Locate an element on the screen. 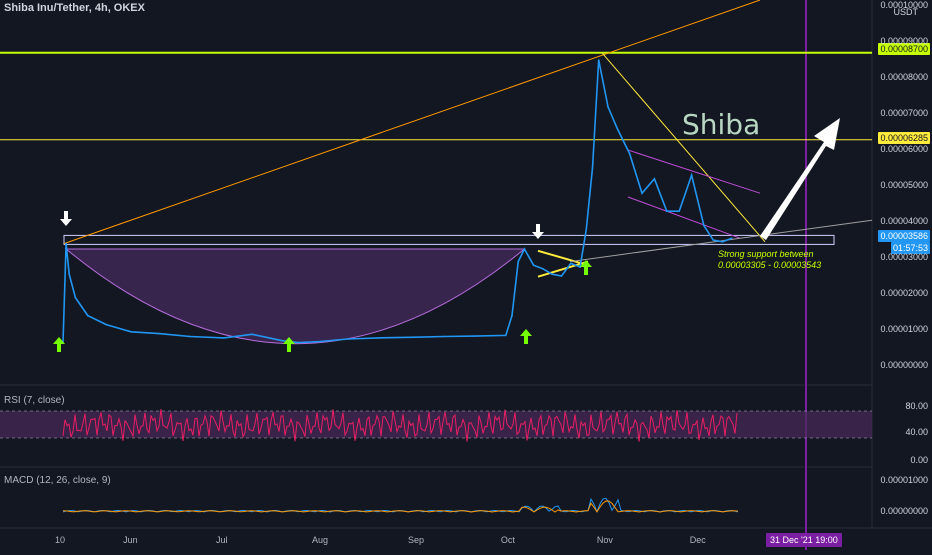 This screenshot has width=932, height=555. level-tag-mid: 0.00006285 is located at coordinates (904, 138).